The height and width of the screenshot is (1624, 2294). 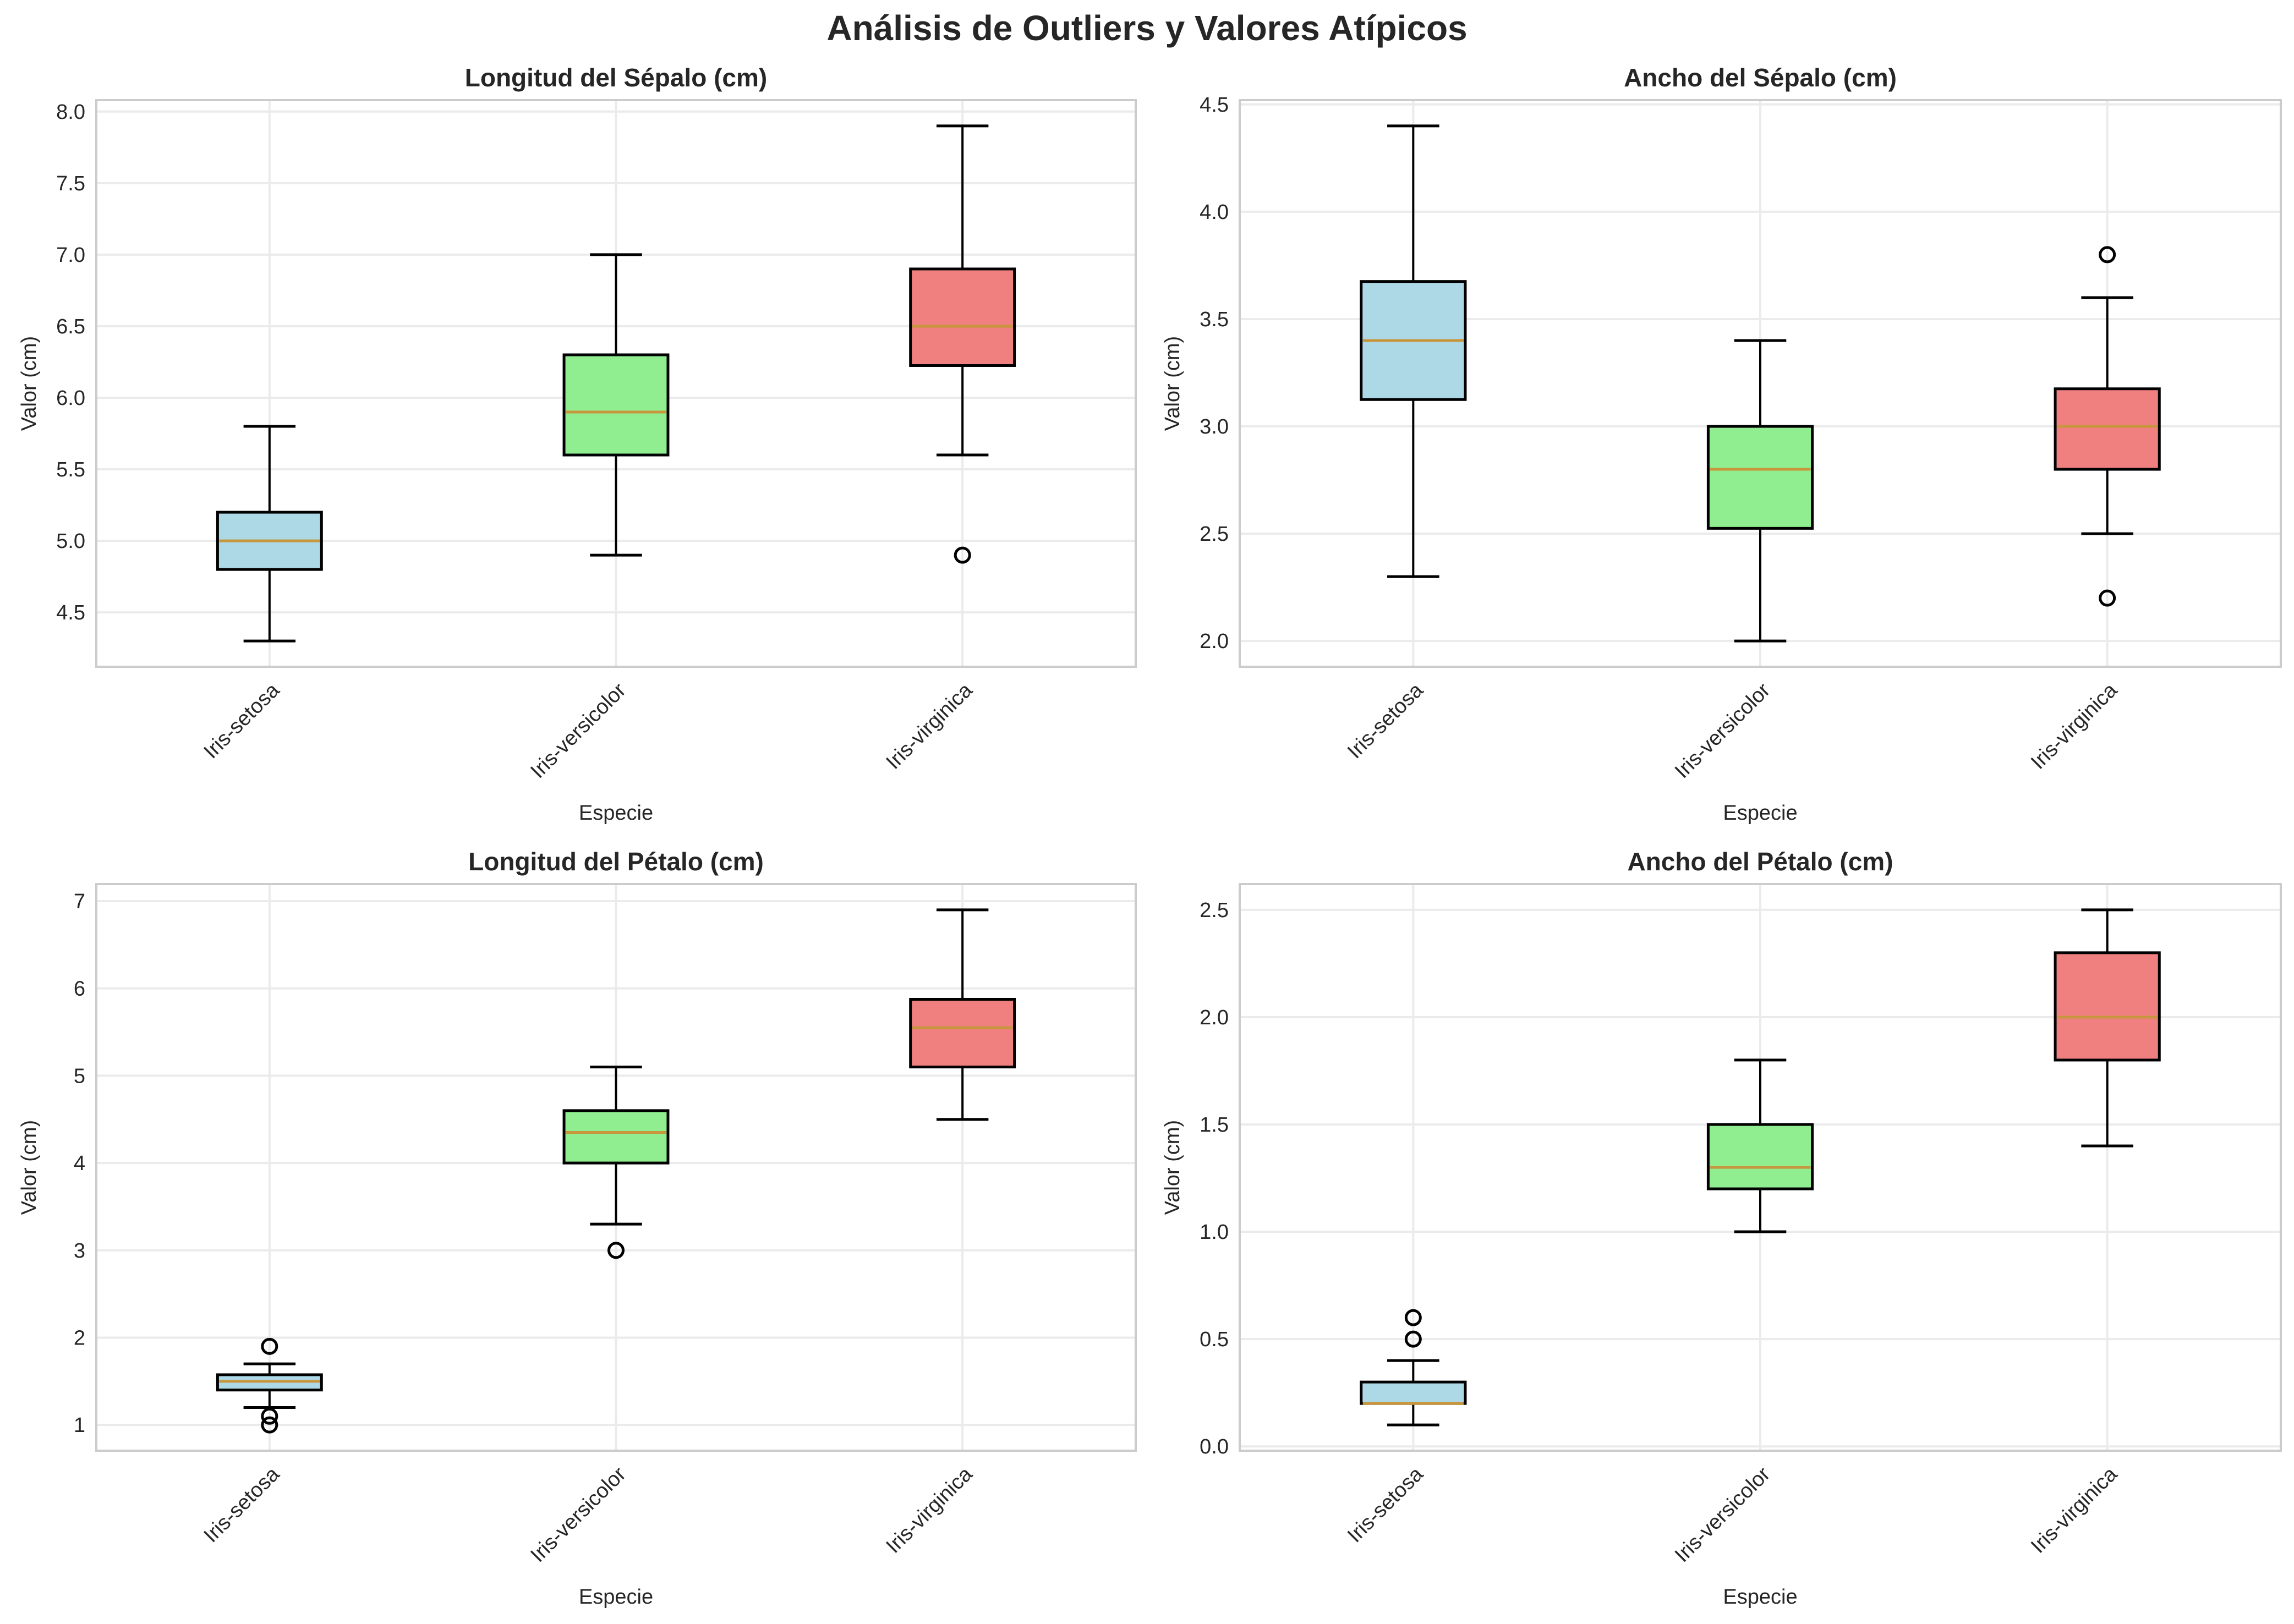 I want to click on y-tick-label: 8.0, so click(x=70, y=112).